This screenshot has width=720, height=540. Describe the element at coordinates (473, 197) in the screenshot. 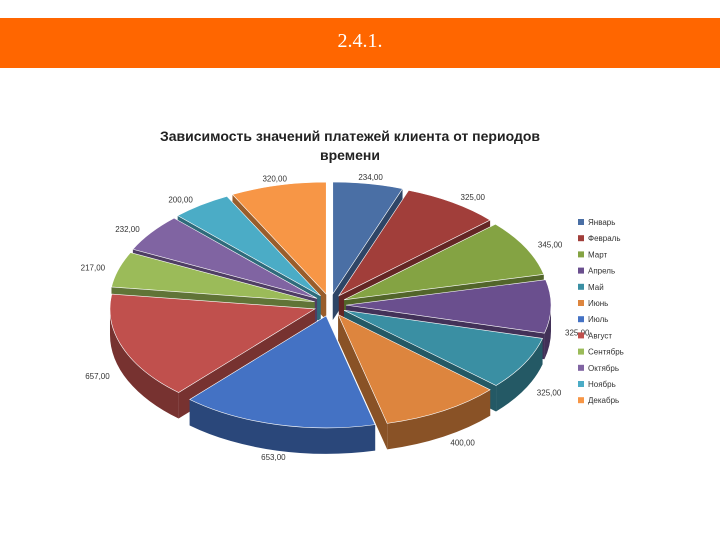

I see `data-label-февраль: 325,00` at that location.